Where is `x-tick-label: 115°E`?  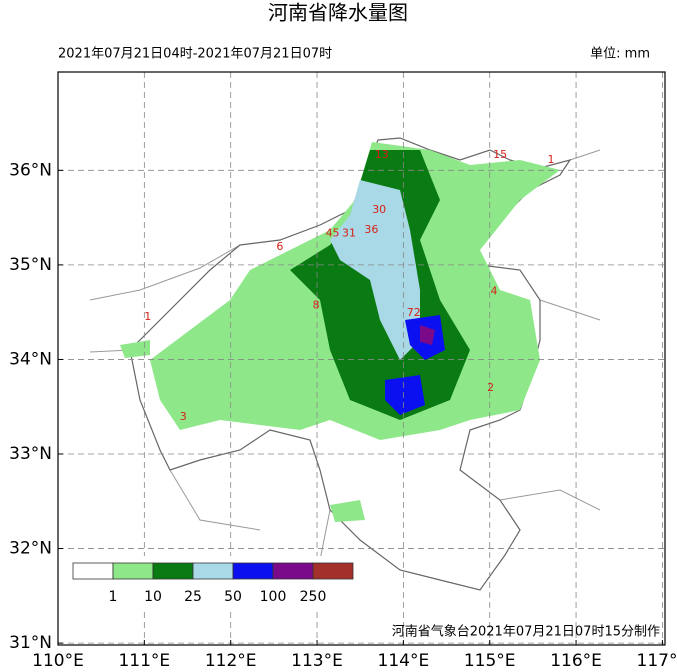 x-tick-label: 115°E is located at coordinates (490, 661).